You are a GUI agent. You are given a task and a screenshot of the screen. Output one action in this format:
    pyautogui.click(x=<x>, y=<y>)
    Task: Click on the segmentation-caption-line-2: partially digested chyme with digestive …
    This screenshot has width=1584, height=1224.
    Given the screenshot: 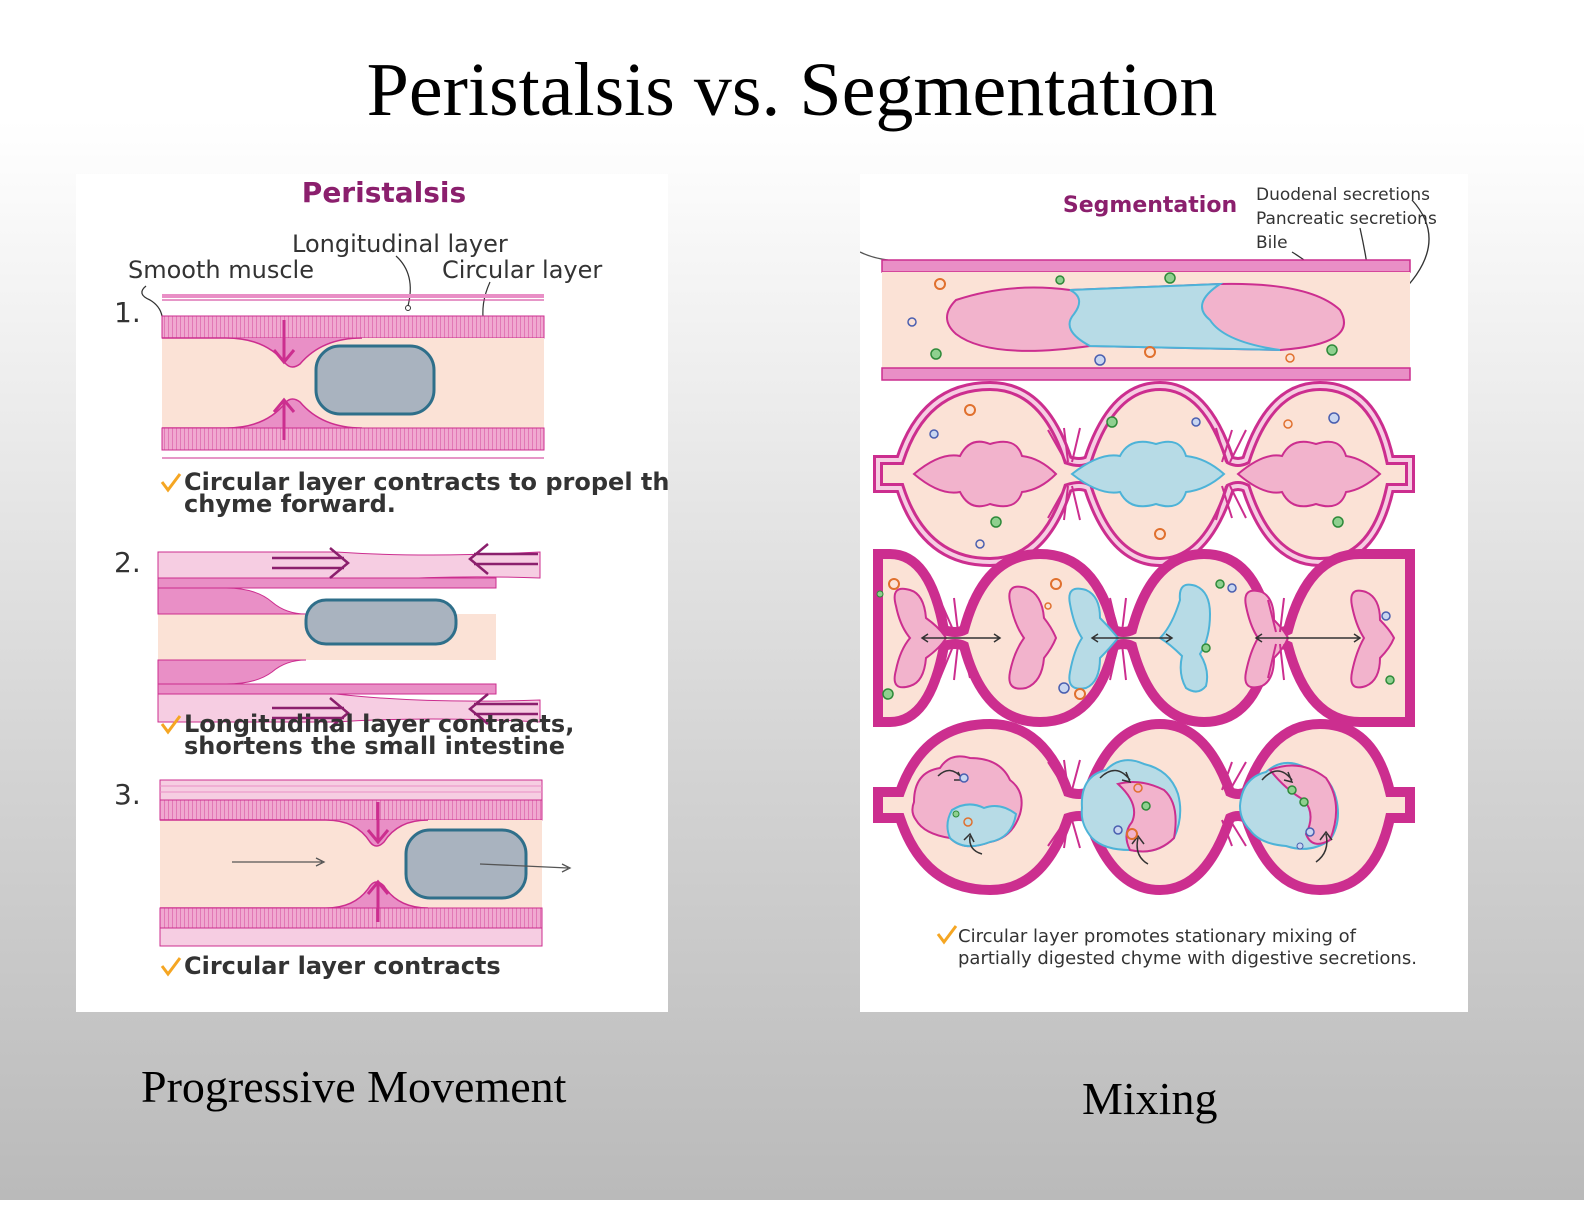 What is the action you would take?
    pyautogui.click(x=1187, y=958)
    